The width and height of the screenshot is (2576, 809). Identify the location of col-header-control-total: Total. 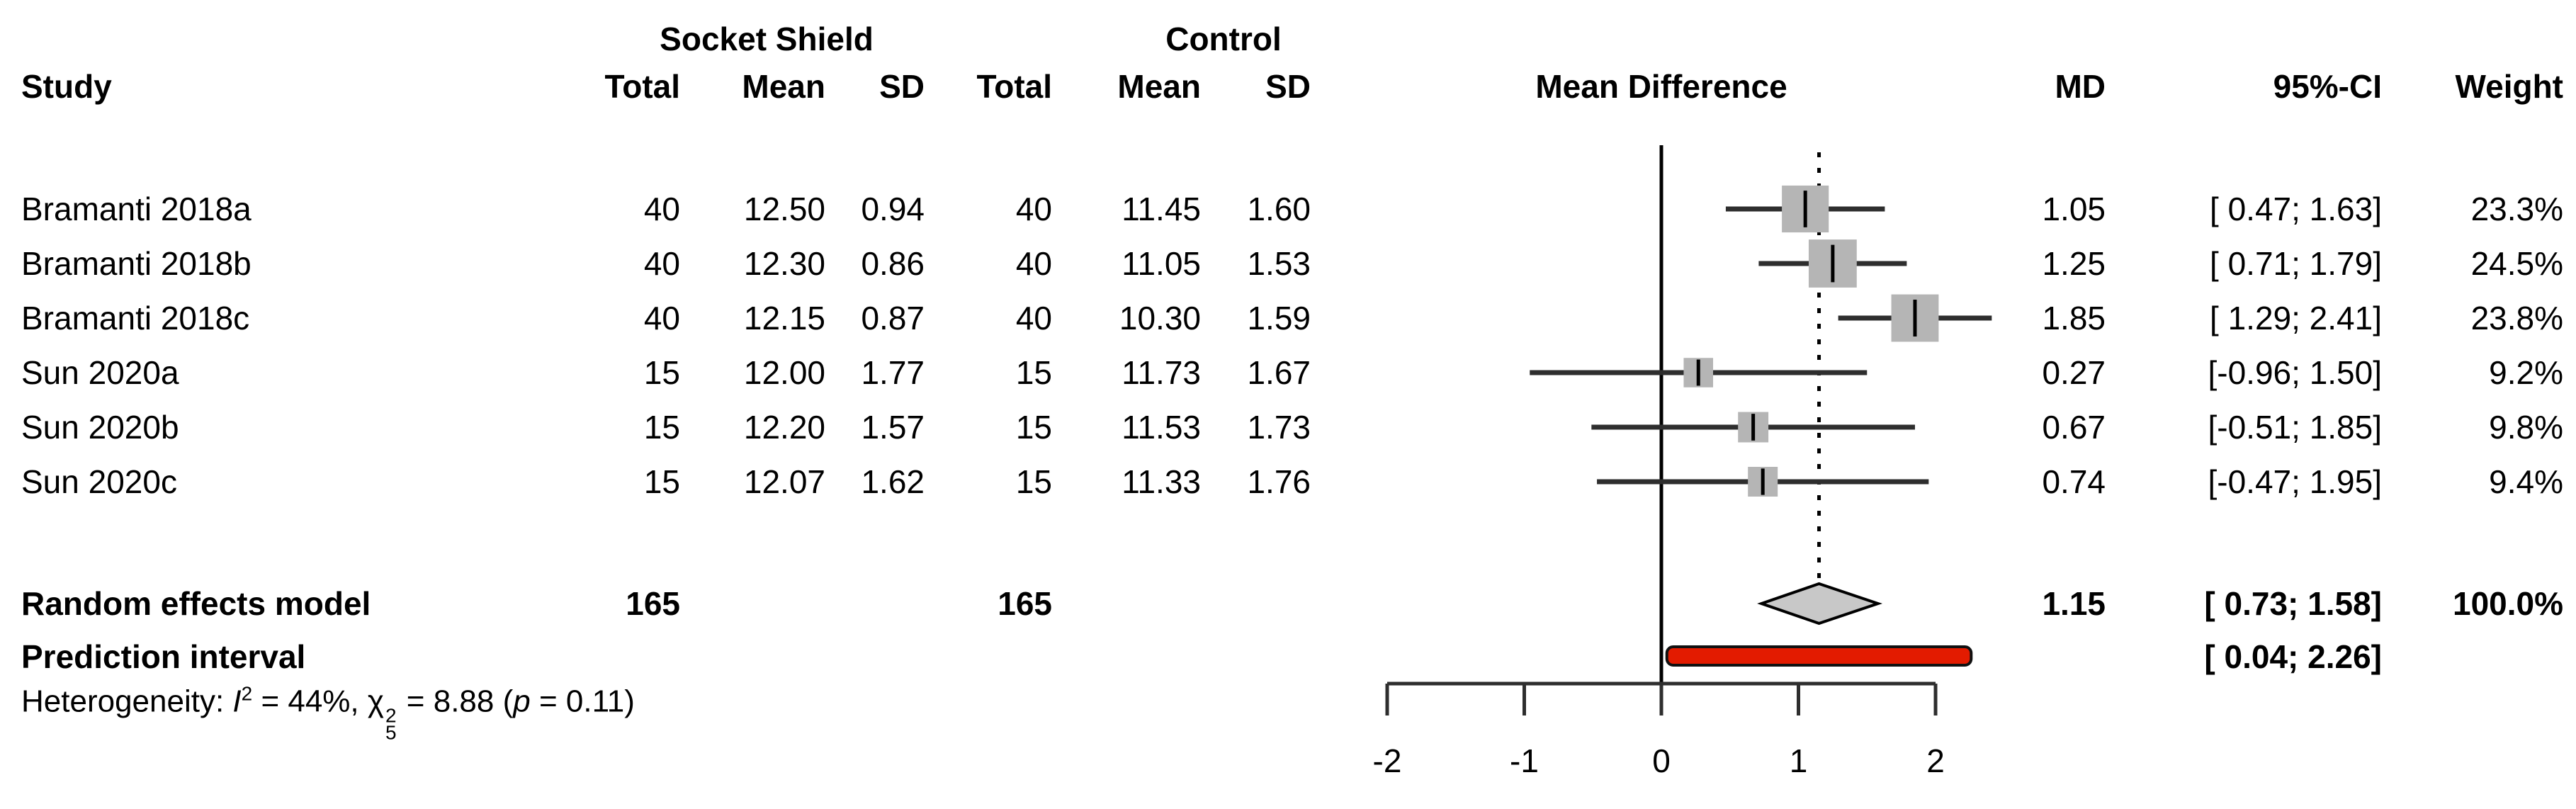
(1014, 86).